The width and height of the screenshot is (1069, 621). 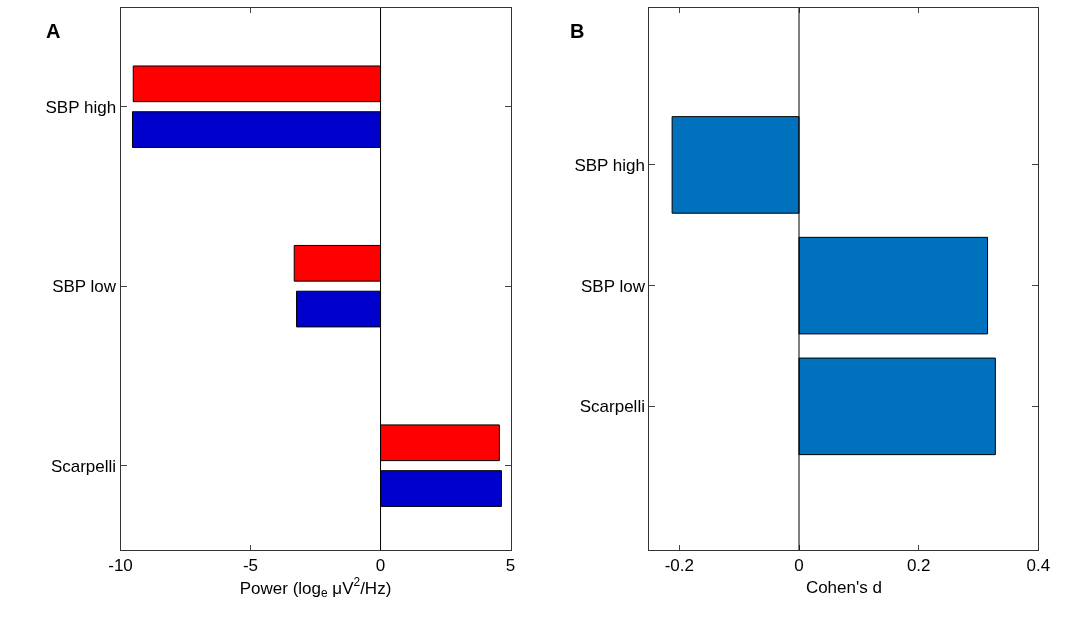 I want to click on x-tick-label: -0.2, so click(x=679, y=566).